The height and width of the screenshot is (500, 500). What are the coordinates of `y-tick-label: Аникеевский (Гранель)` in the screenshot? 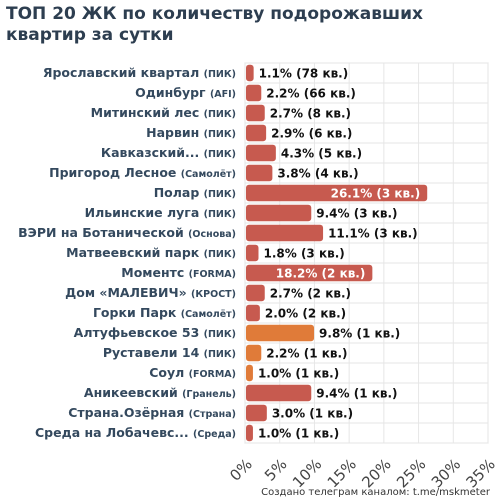 It's located at (160, 392).